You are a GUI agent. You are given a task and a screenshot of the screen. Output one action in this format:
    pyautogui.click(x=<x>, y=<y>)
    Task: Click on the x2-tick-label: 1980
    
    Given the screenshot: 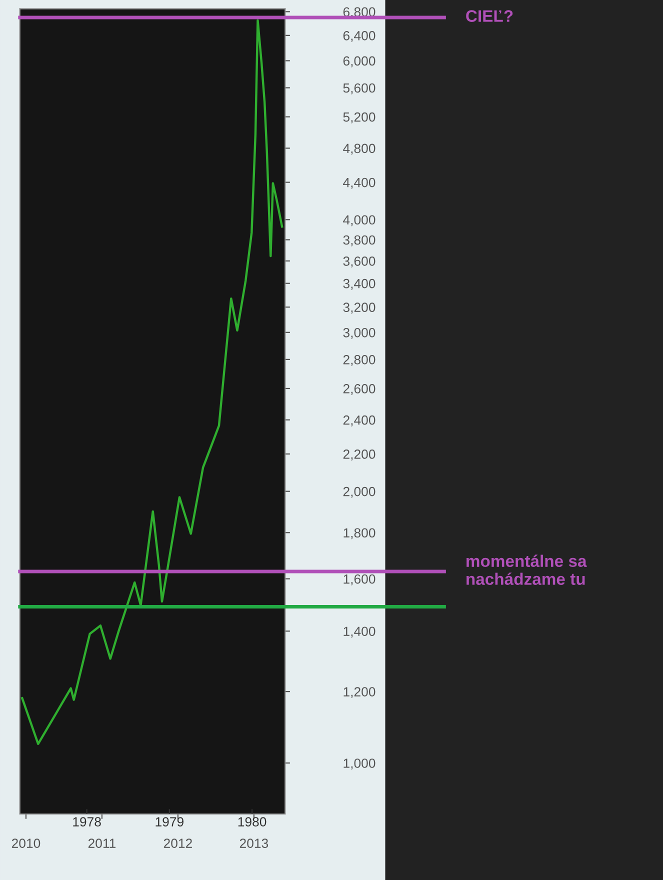 What is the action you would take?
    pyautogui.click(x=252, y=821)
    